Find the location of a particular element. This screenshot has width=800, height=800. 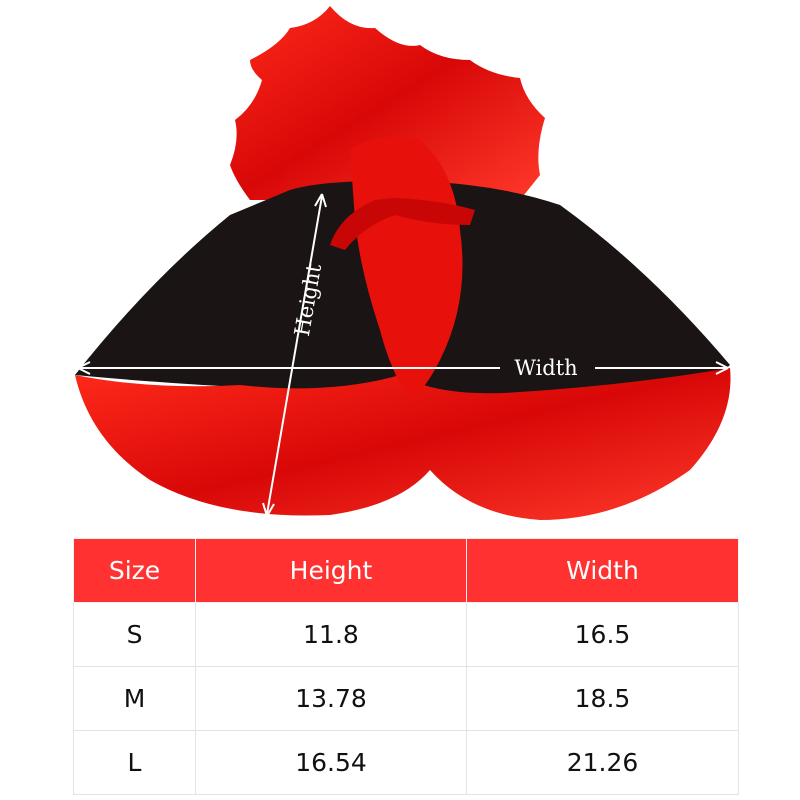

cell-height: 13.78 is located at coordinates (331, 698).